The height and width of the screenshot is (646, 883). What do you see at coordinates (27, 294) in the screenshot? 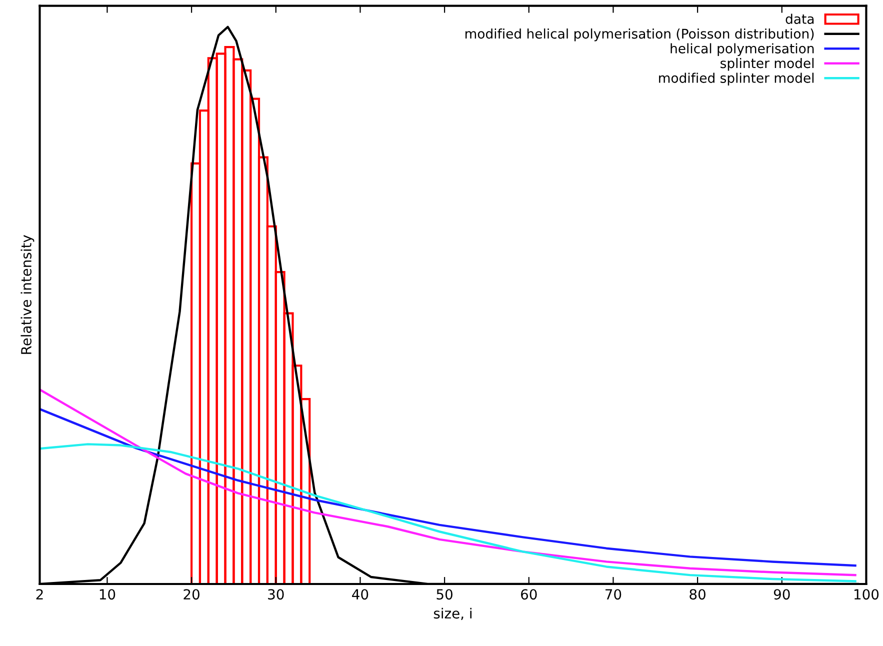
I see `y-axis-title: Relative intensity` at bounding box center [27, 294].